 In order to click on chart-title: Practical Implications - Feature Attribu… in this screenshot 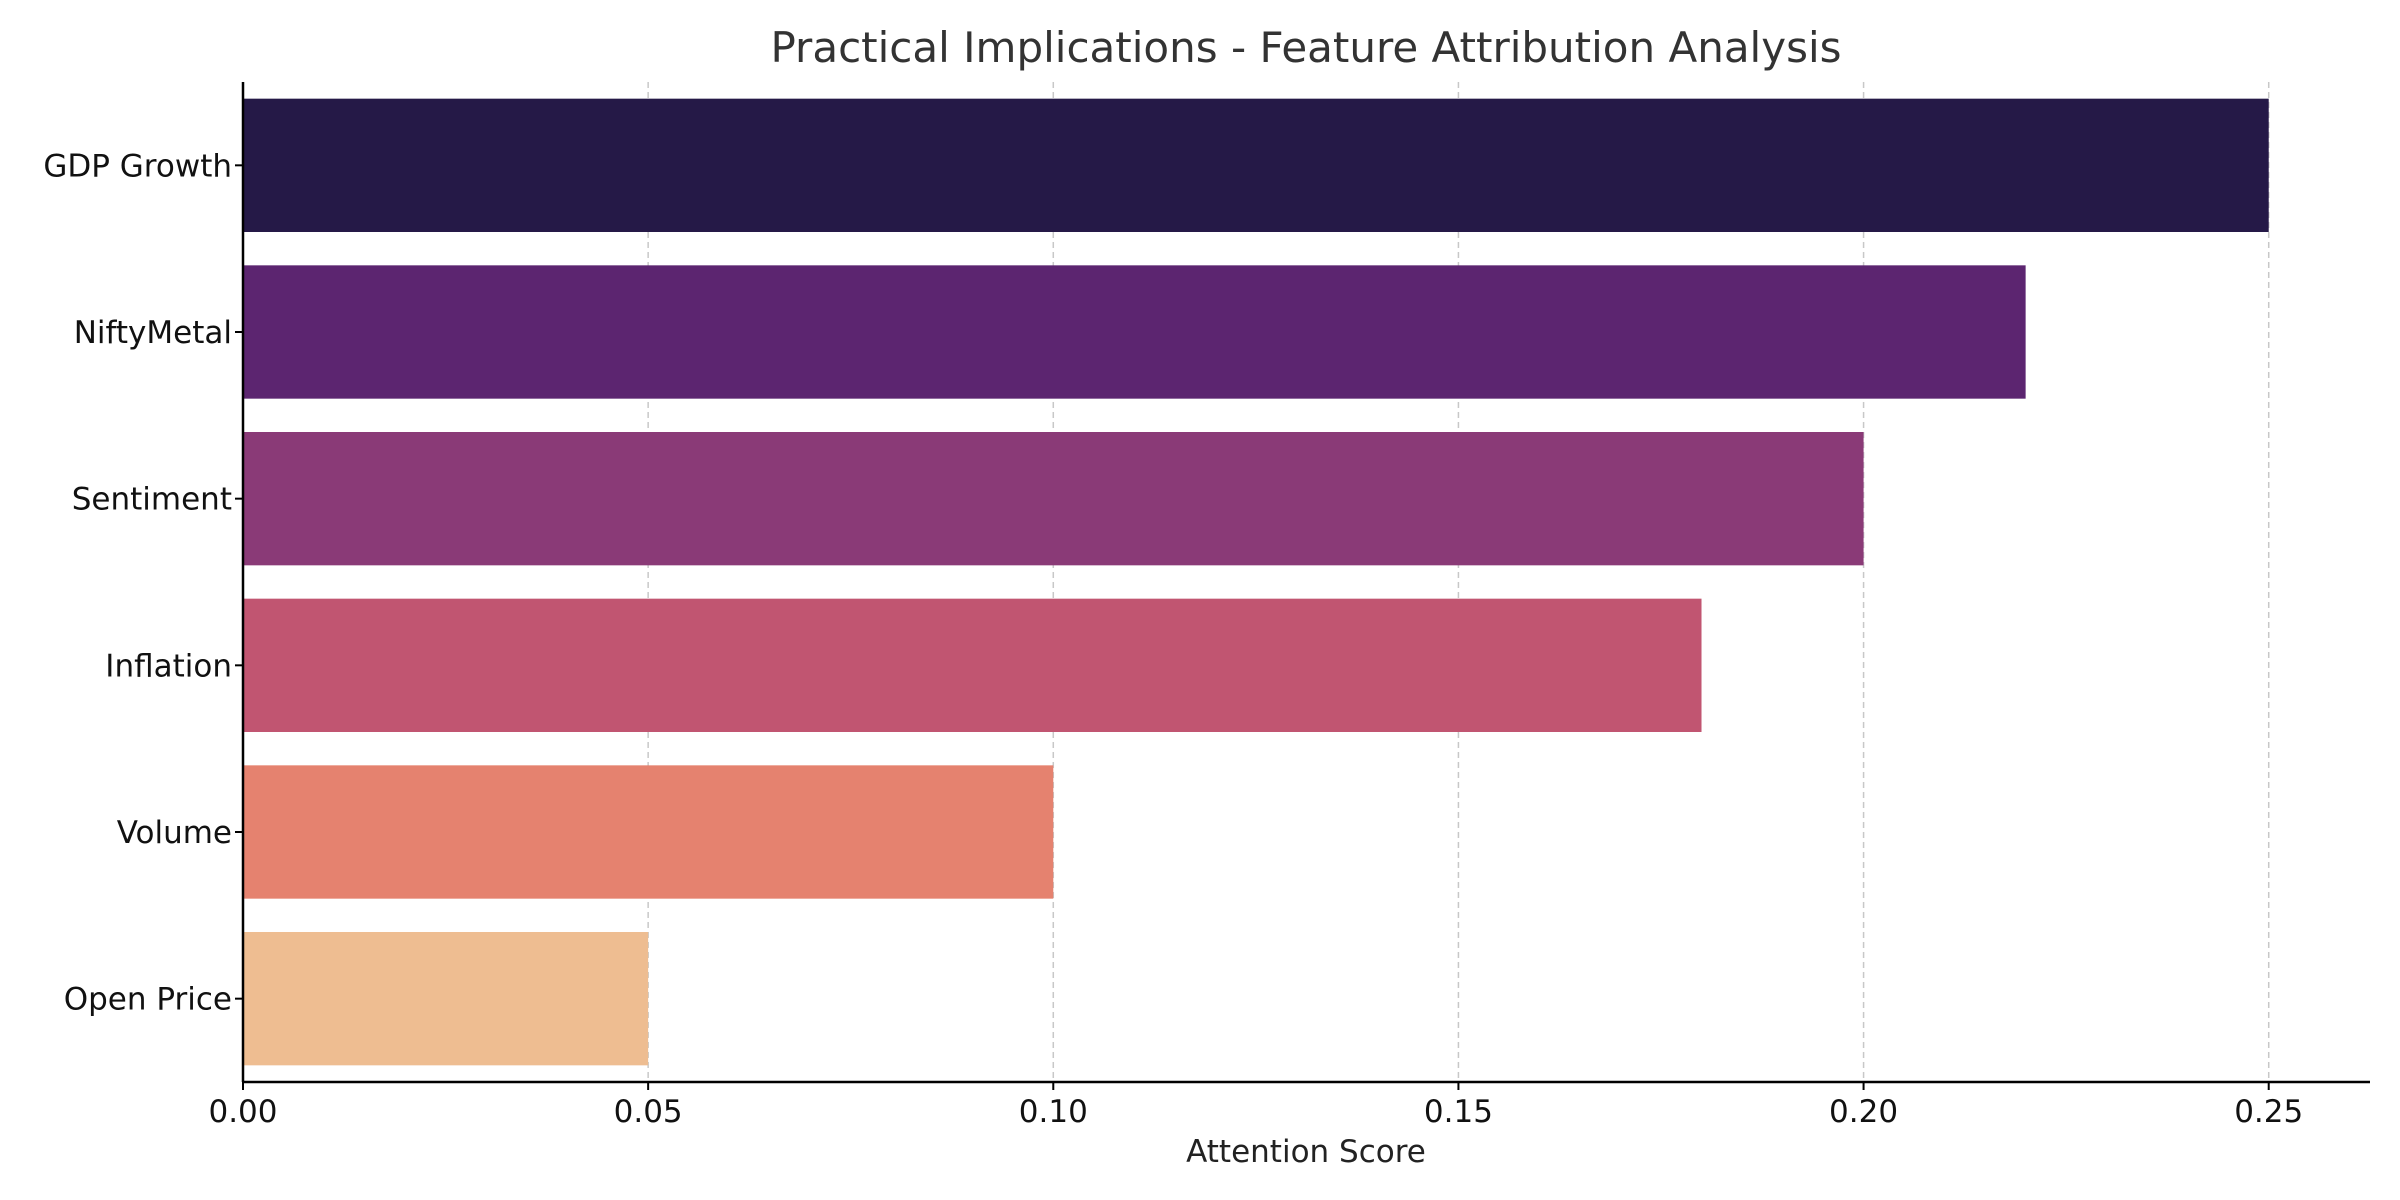, I will do `click(1305, 47)`.